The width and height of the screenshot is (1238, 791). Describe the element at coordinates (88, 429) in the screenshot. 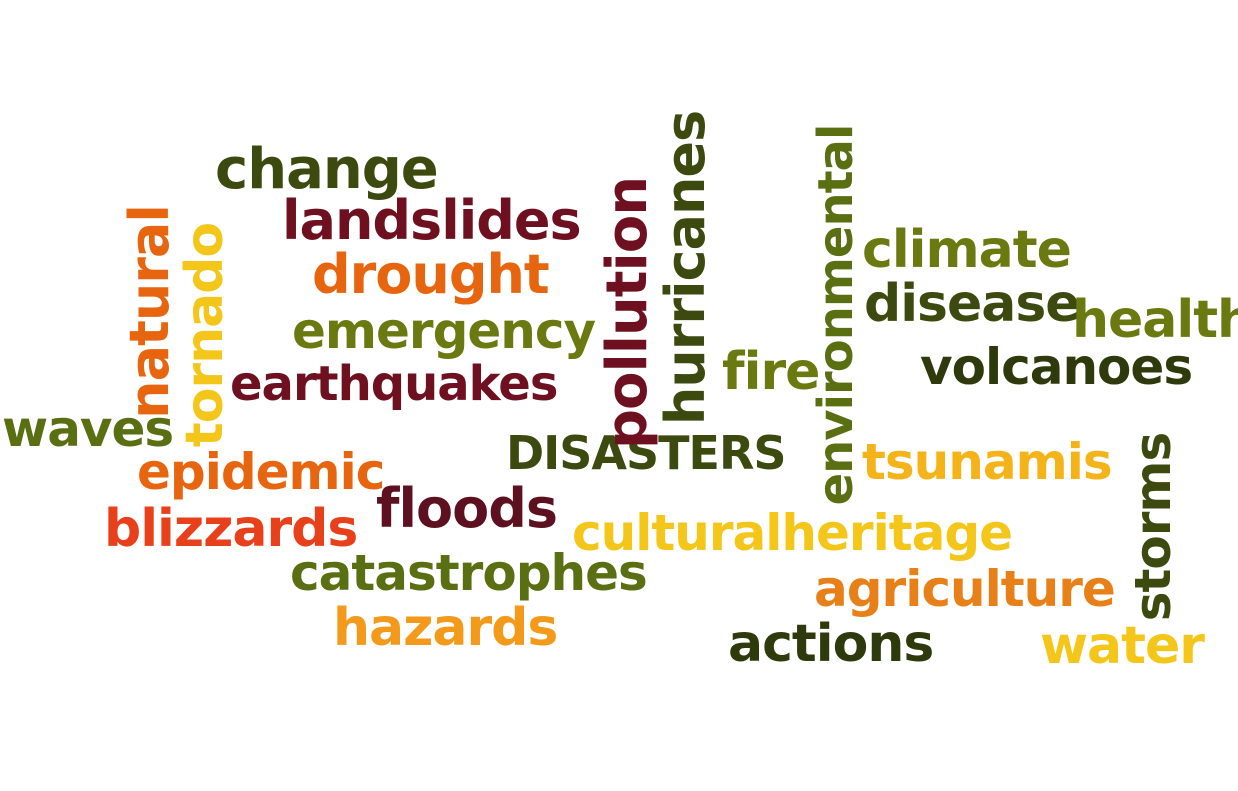

I see `word-waves: waves` at that location.